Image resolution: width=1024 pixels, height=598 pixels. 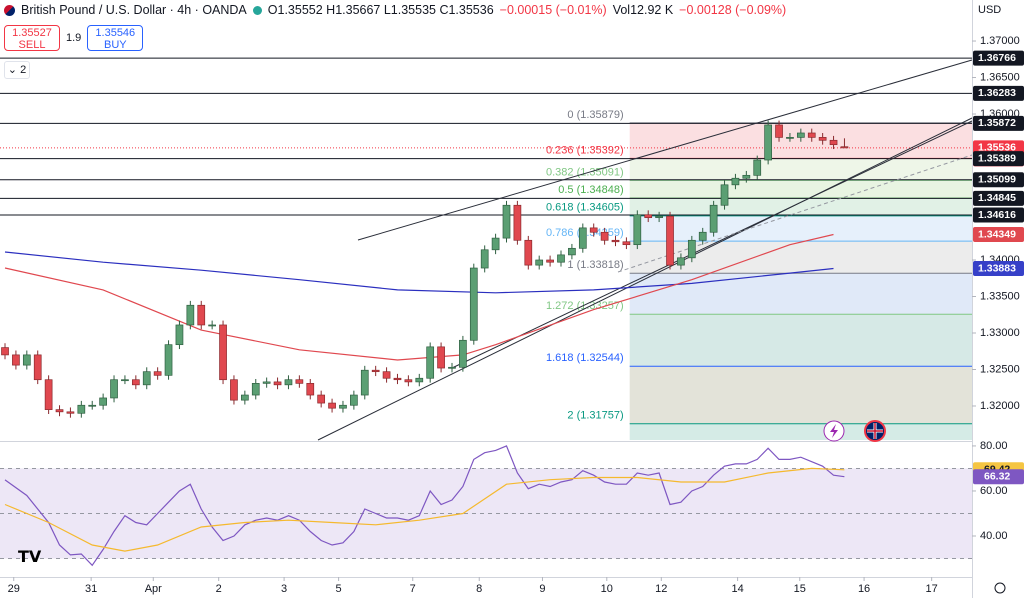 I want to click on fib-label: 0.618 (1.34605), so click(x=585, y=208).